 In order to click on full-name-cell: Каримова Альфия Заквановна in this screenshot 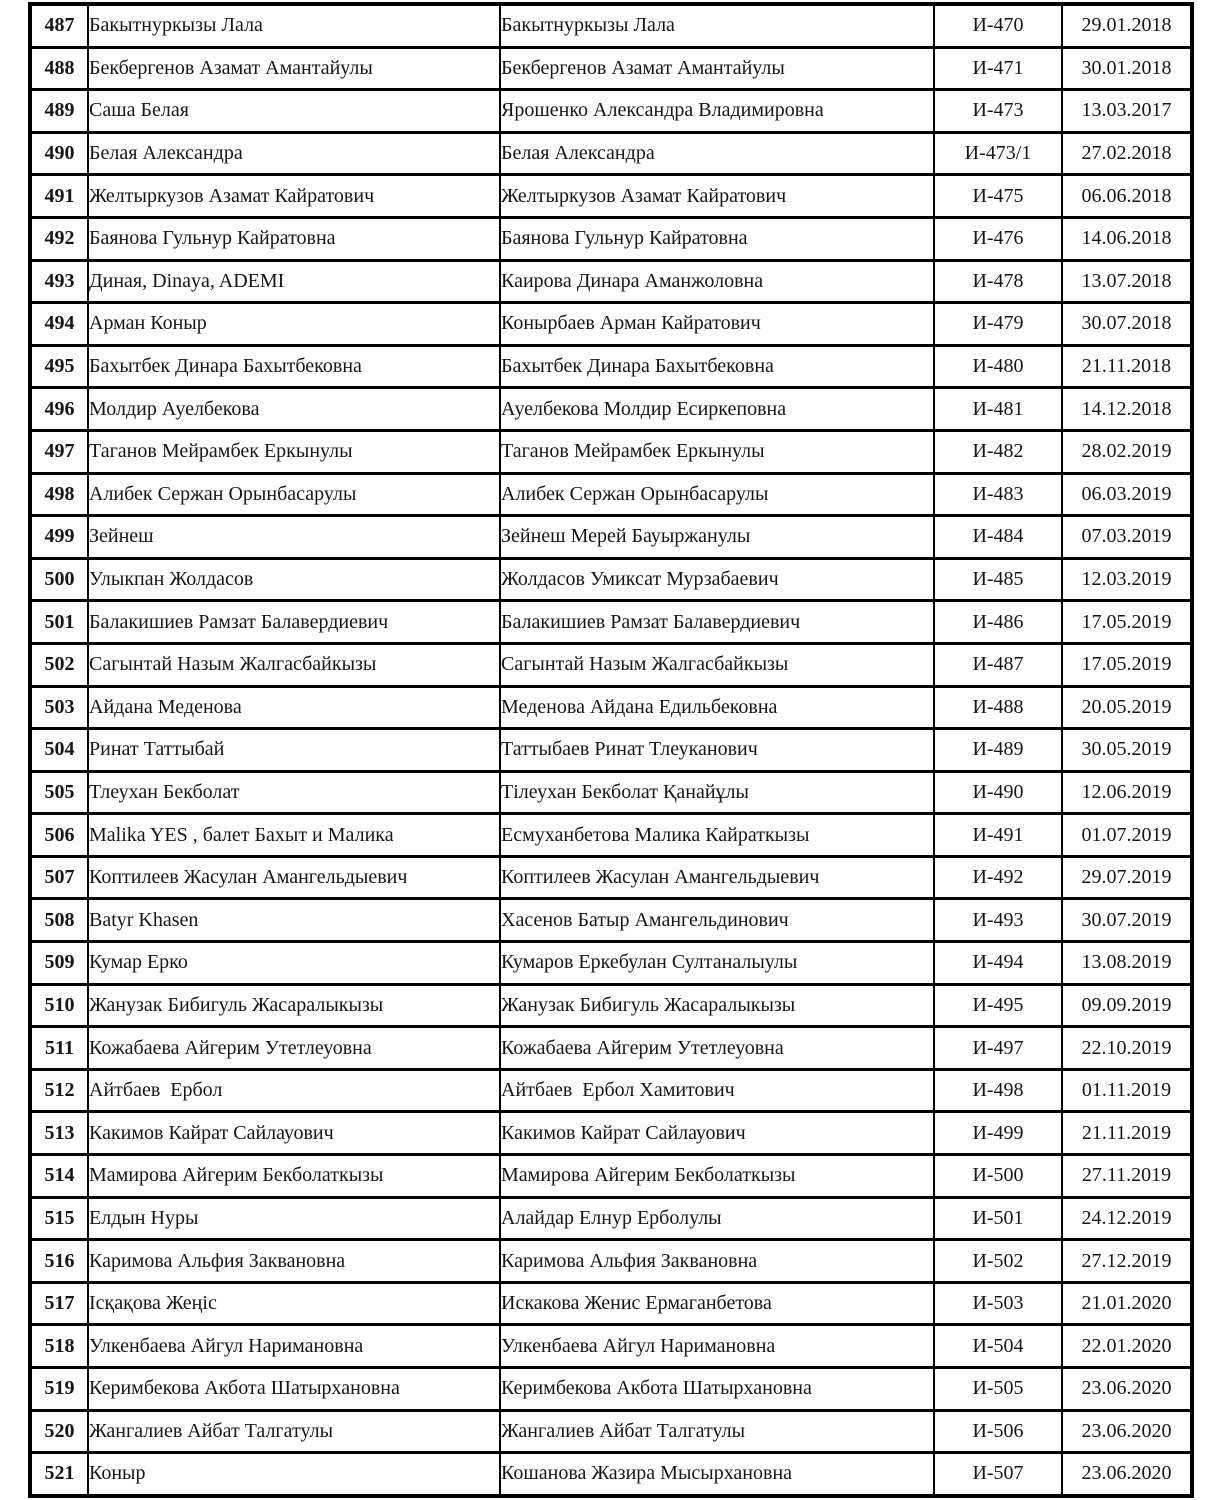, I will do `click(717, 1261)`.